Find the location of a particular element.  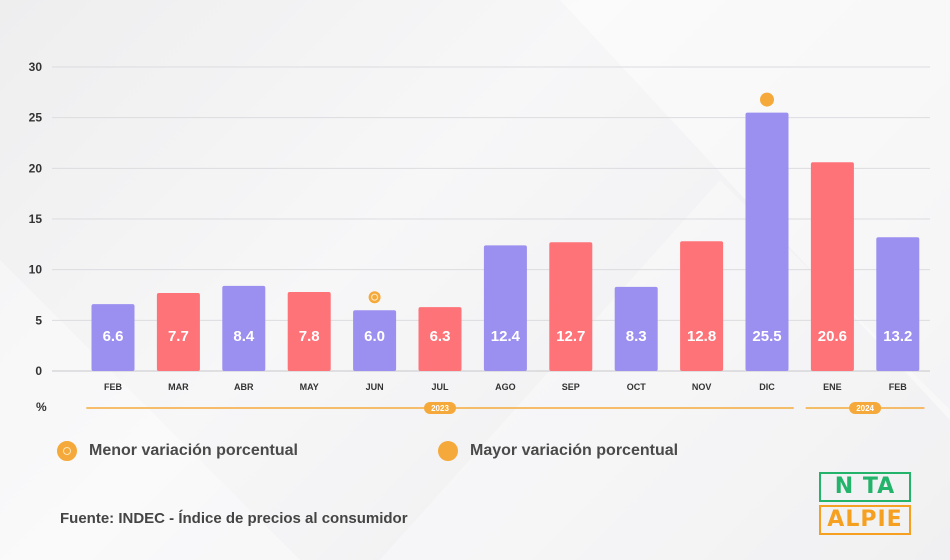

x-tick-label: AGO is located at coordinates (505, 387).